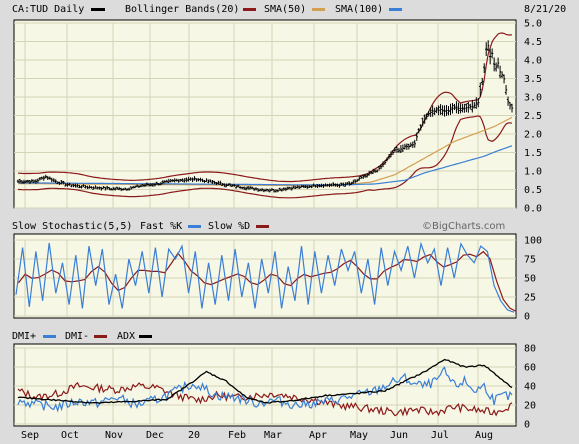 The height and width of the screenshot is (444, 579). I want to click on slow-d-line, so click(267, 281).